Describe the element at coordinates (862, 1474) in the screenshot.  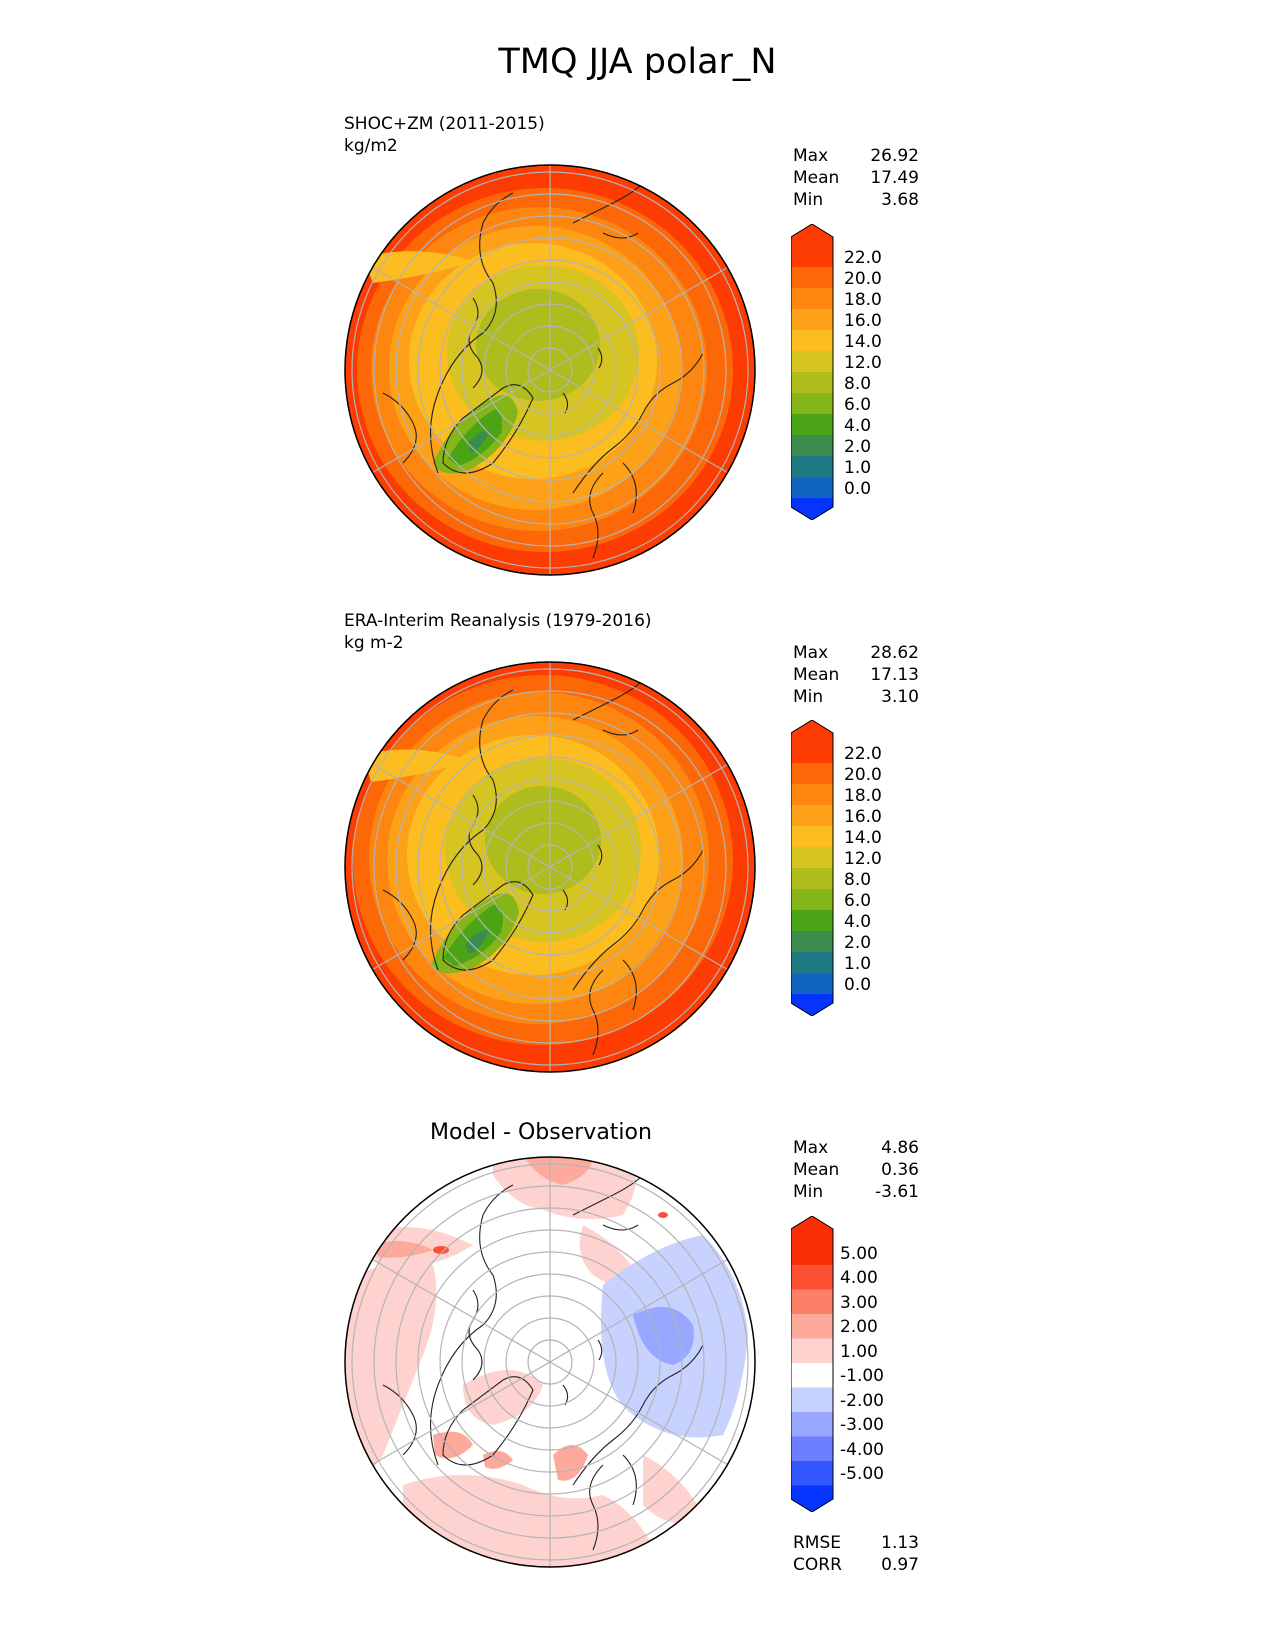
I see `colorbar-tick-label: -5.00` at that location.